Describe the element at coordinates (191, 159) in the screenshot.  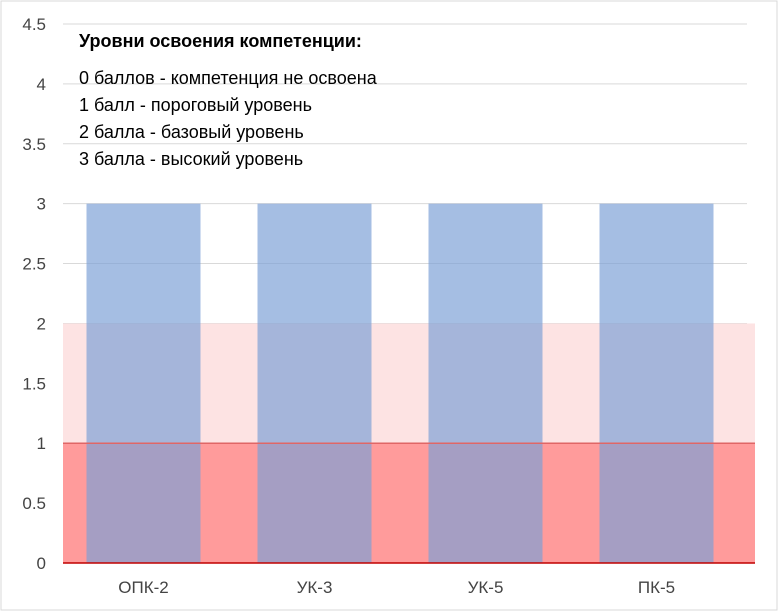
I see `legend-line-3: 3 балла - высокий уровень` at that location.